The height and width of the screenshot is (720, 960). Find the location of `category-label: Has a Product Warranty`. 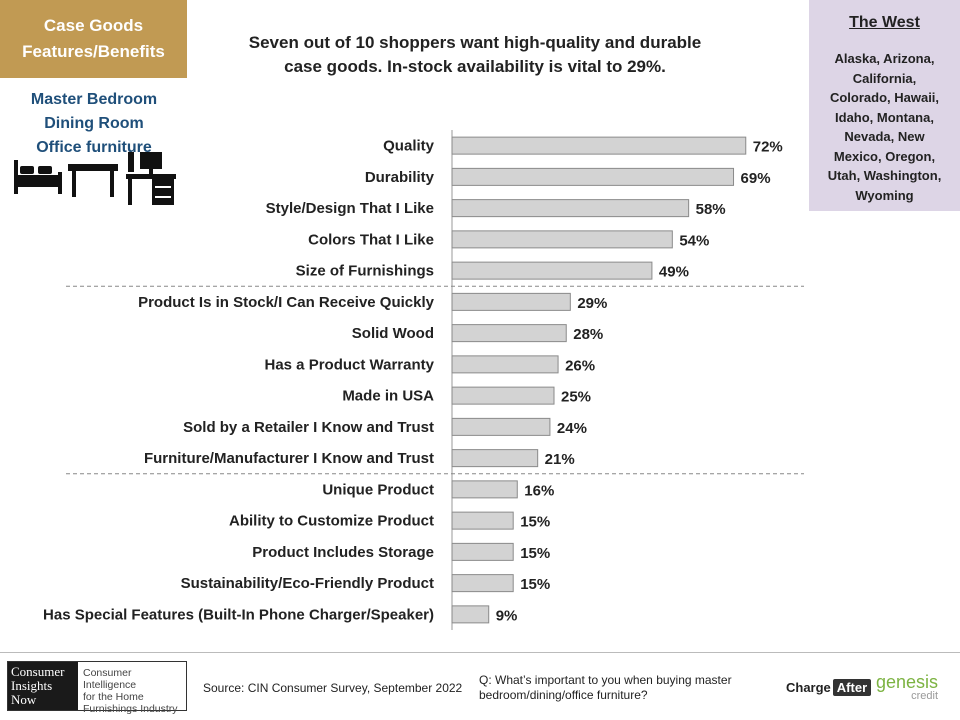

category-label: Has a Product Warranty is located at coordinates (350, 364).